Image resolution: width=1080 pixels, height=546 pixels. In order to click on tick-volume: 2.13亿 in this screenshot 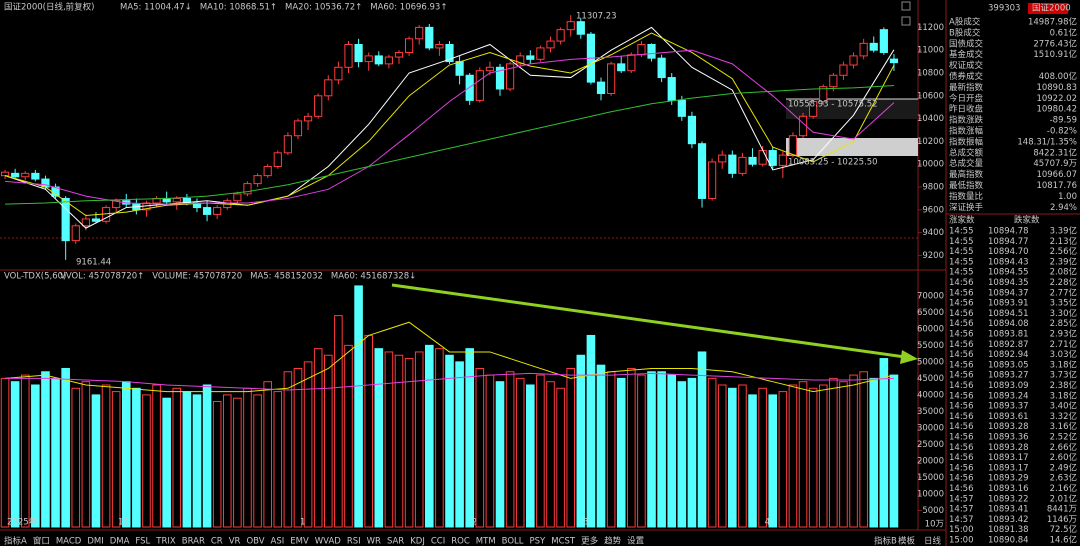, I will do `click(1063, 241)`.